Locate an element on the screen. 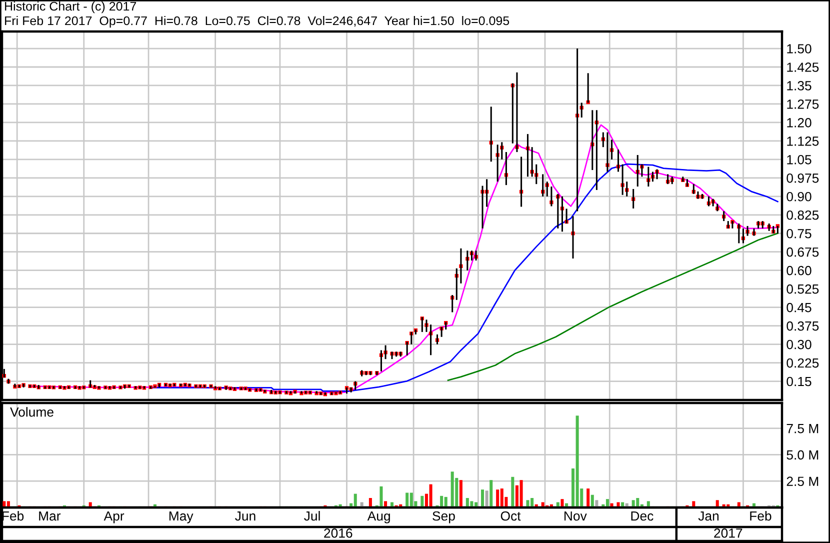  y-tick-label: 1.275 is located at coordinates (803, 104).